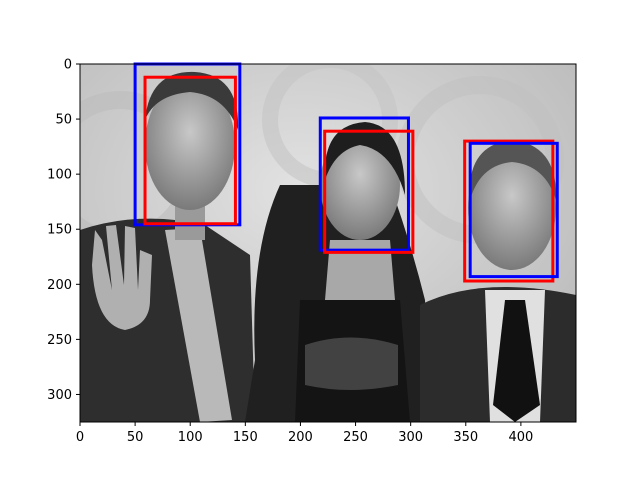  What do you see at coordinates (410, 437) in the screenshot?
I see `x-tick-label: 300` at bounding box center [410, 437].